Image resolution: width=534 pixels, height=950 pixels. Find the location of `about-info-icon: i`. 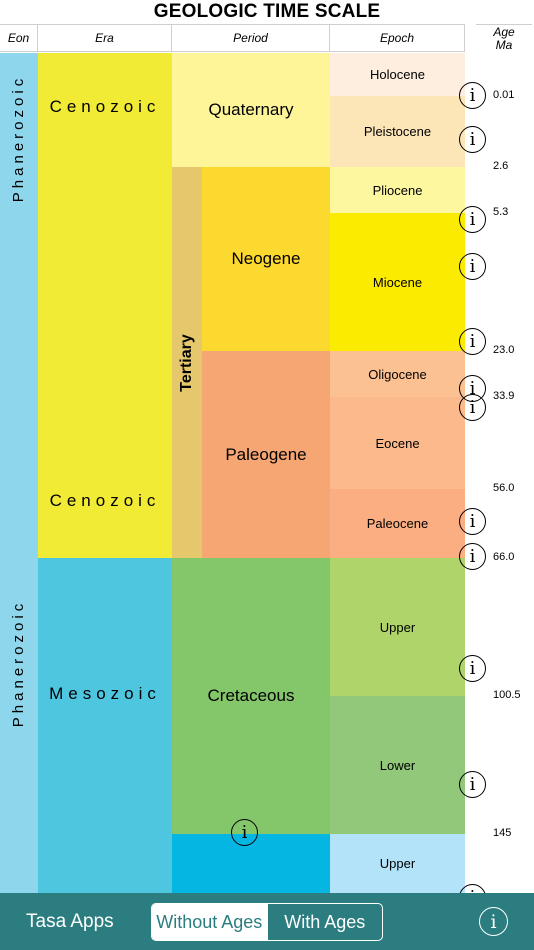

about-info-icon: i is located at coordinates (493, 921).